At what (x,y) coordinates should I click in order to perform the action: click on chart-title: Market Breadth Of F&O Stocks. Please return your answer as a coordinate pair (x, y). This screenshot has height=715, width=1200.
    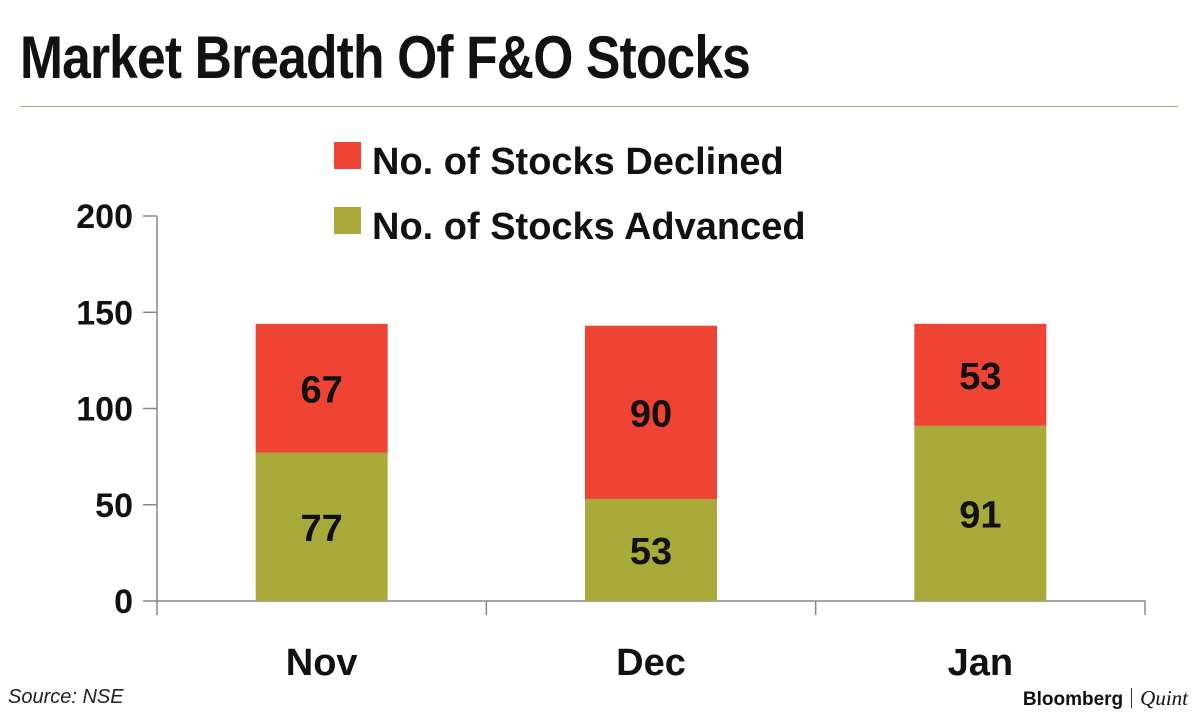
    Looking at the image, I should click on (385, 57).